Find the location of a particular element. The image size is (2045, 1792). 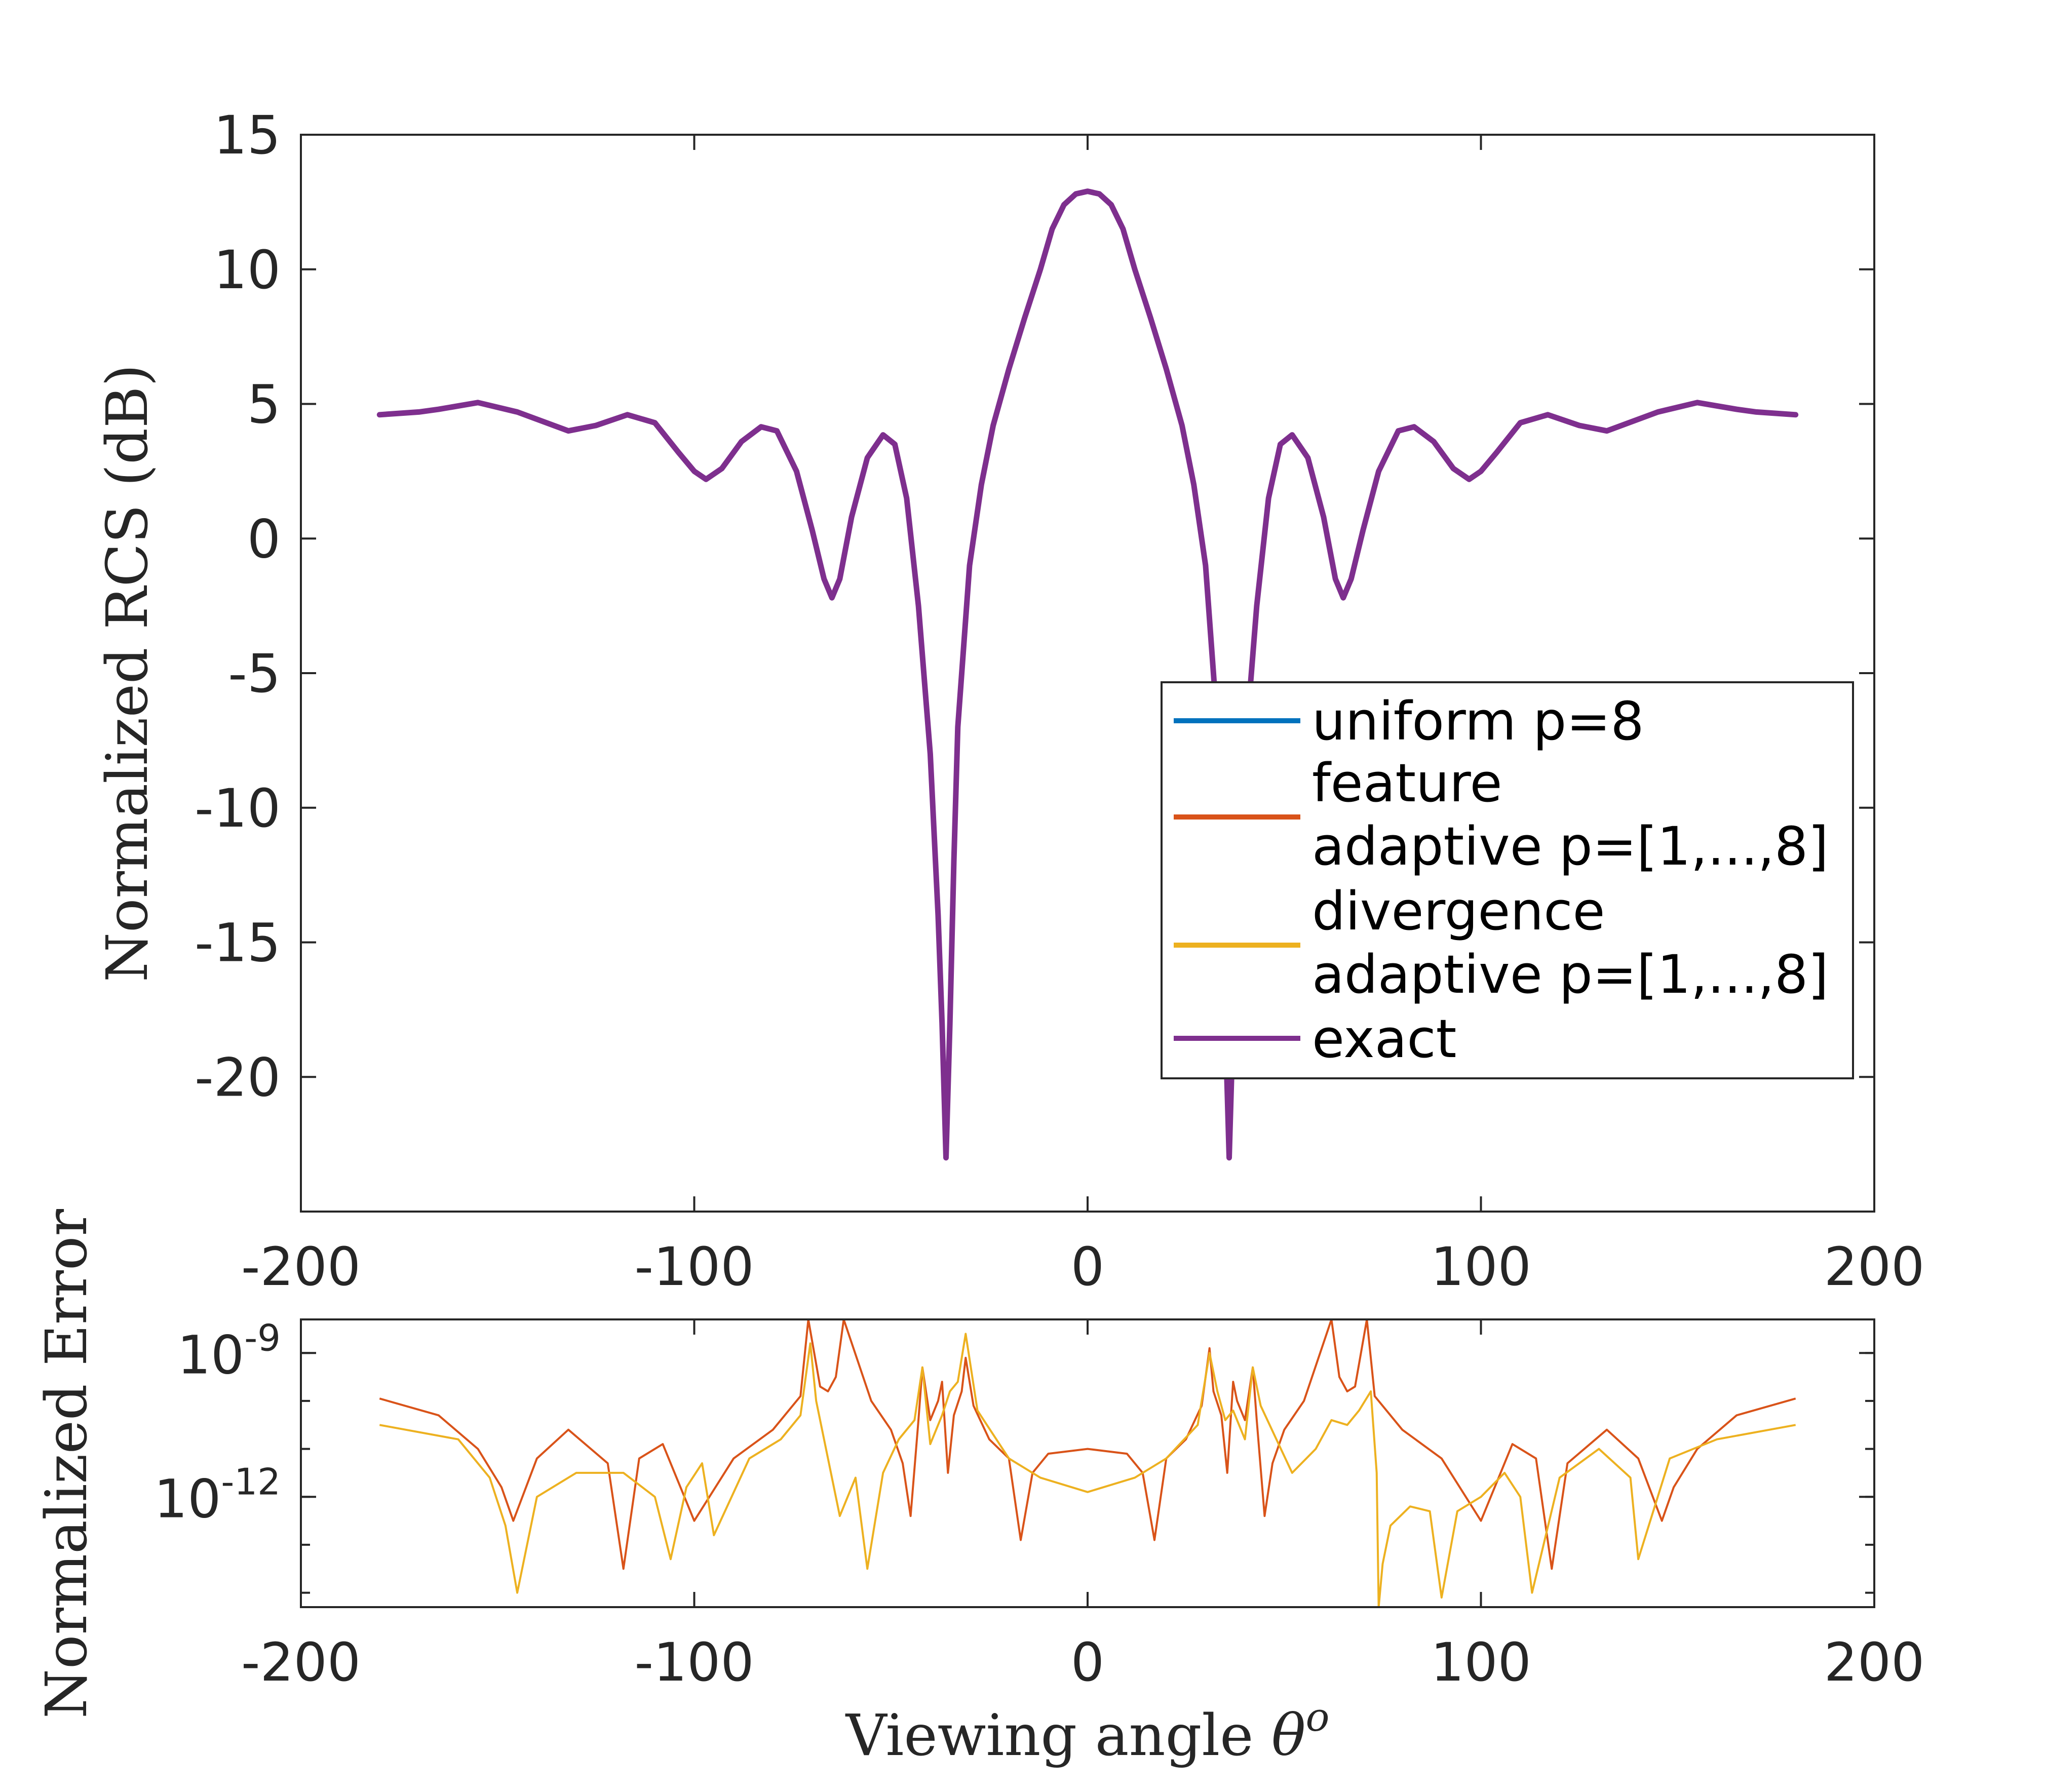

x-axis-label-text: Viewing angle is located at coordinates (1058, 1736).